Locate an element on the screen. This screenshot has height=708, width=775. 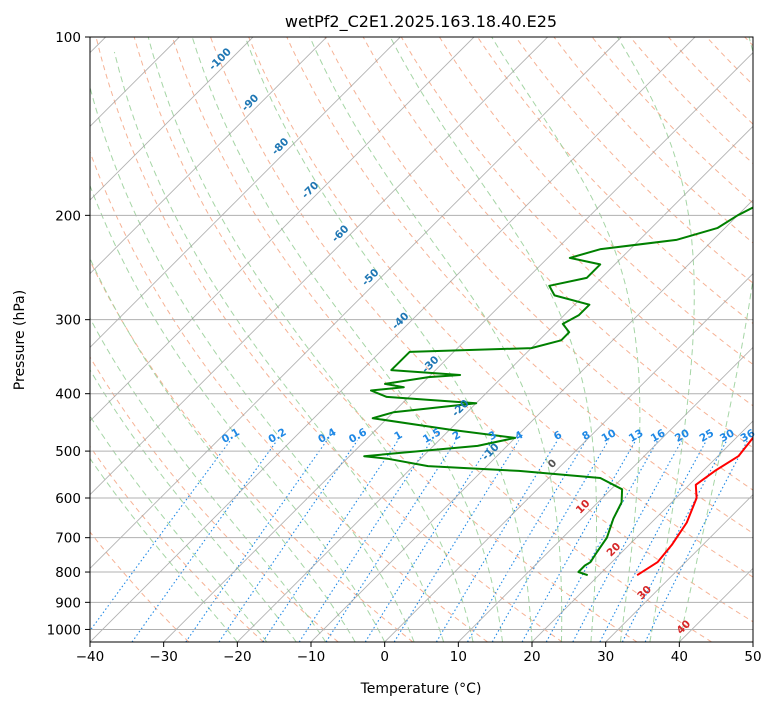
y-tick-label: 100 is located at coordinates (68, 38).